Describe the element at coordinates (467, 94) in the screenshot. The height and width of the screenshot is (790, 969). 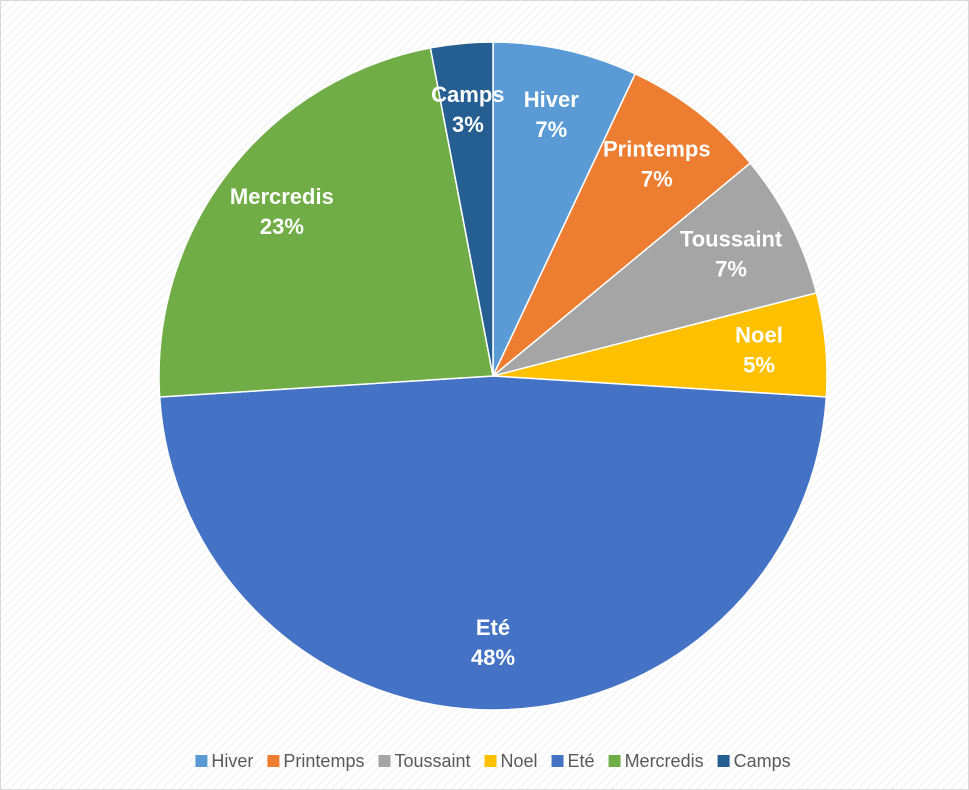
I see `slice-label: Camps` at that location.